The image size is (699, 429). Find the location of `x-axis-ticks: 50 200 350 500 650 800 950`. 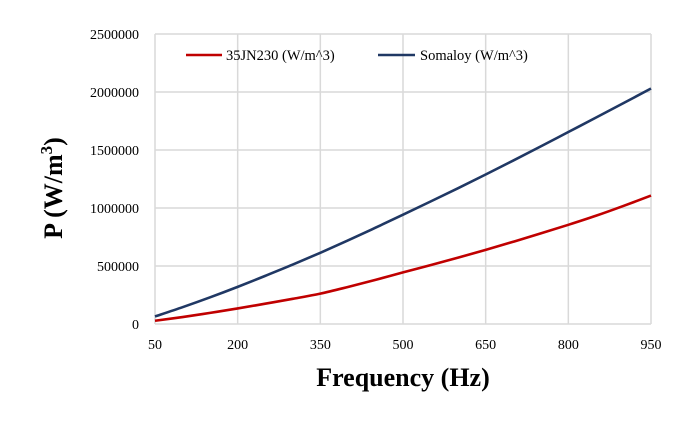

x-axis-ticks: 50 200 350 500 650 800 950 is located at coordinates (405, 345).